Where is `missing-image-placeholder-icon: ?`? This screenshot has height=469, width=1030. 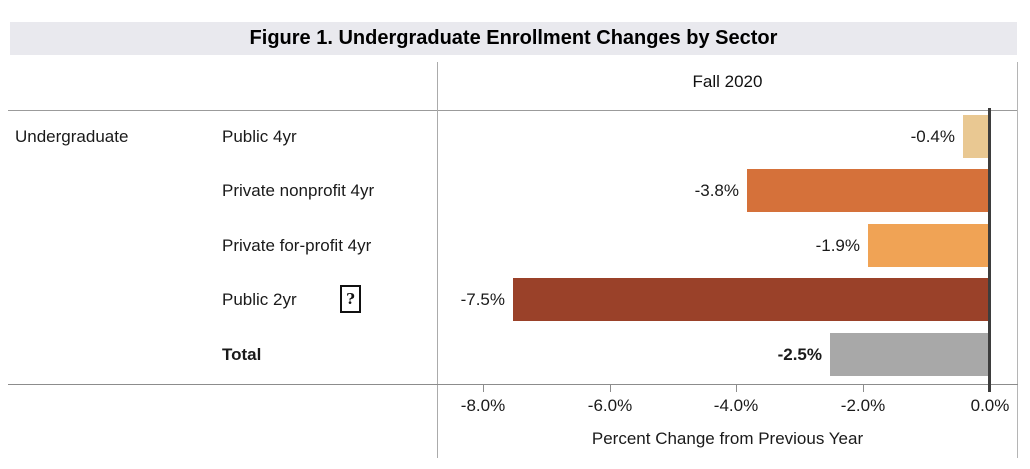
missing-image-placeholder-icon: ? is located at coordinates (350, 298).